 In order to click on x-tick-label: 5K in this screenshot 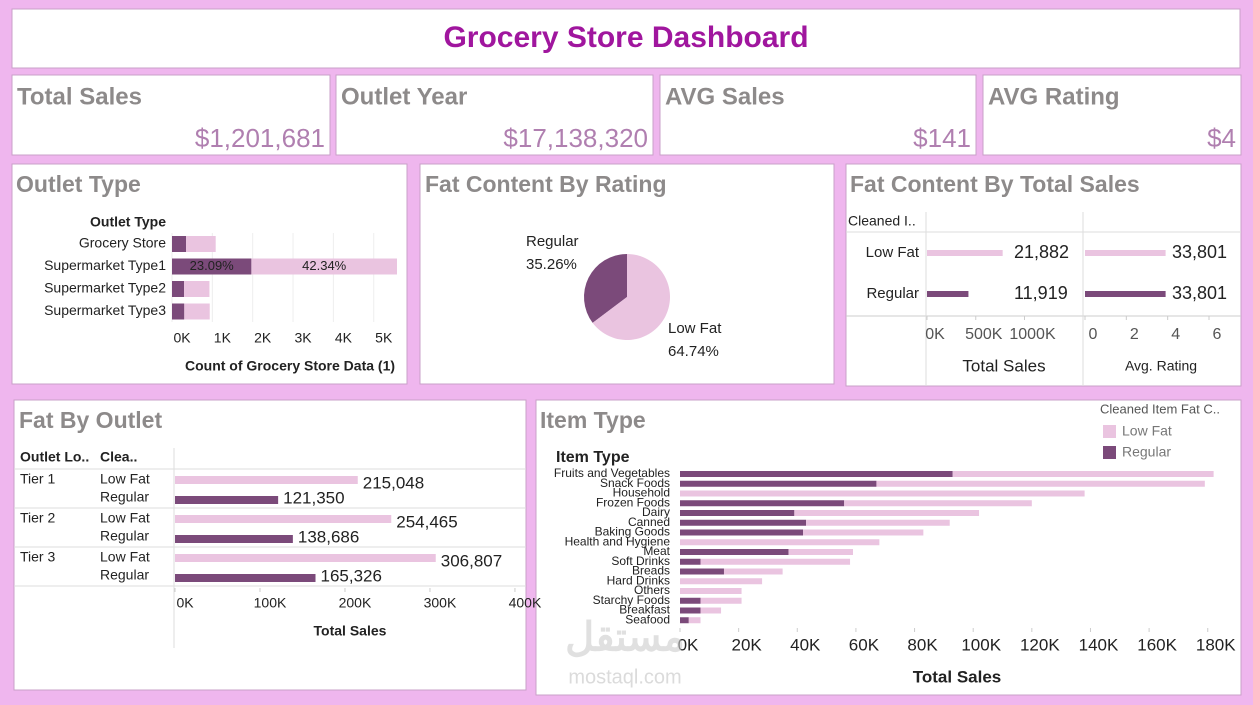, I will do `click(384, 338)`.